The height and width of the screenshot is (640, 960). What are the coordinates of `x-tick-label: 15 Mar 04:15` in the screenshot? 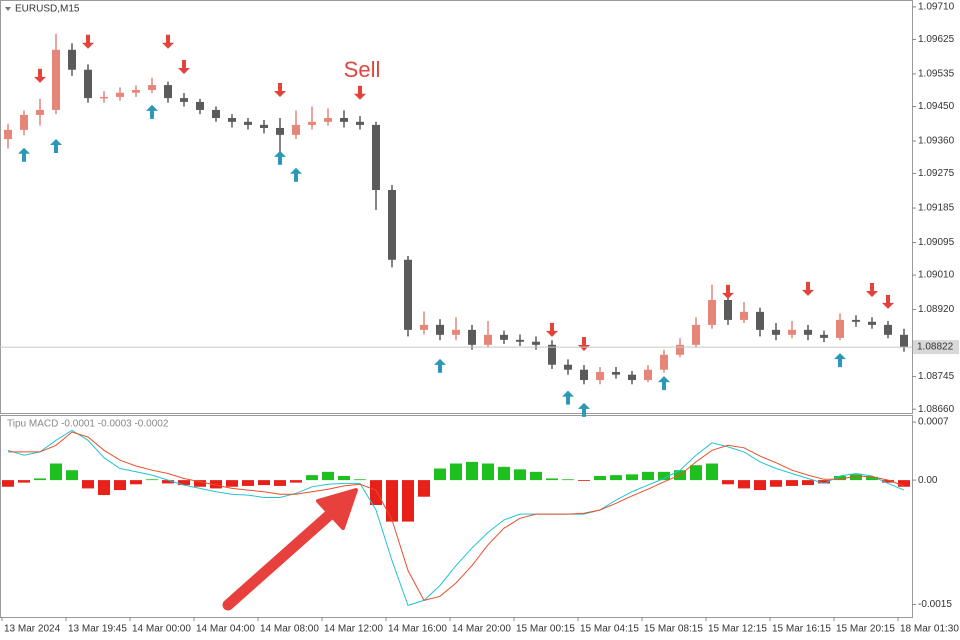 It's located at (609, 629).